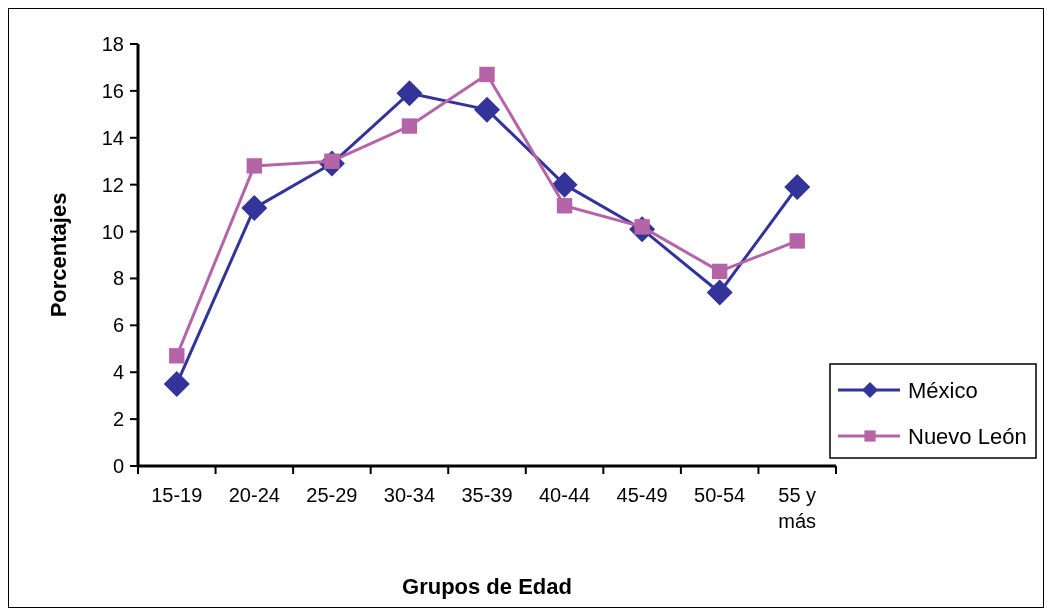 Image resolution: width=1052 pixels, height=616 pixels. What do you see at coordinates (487, 495) in the screenshot?
I see `x-tick-label: 35-39` at bounding box center [487, 495].